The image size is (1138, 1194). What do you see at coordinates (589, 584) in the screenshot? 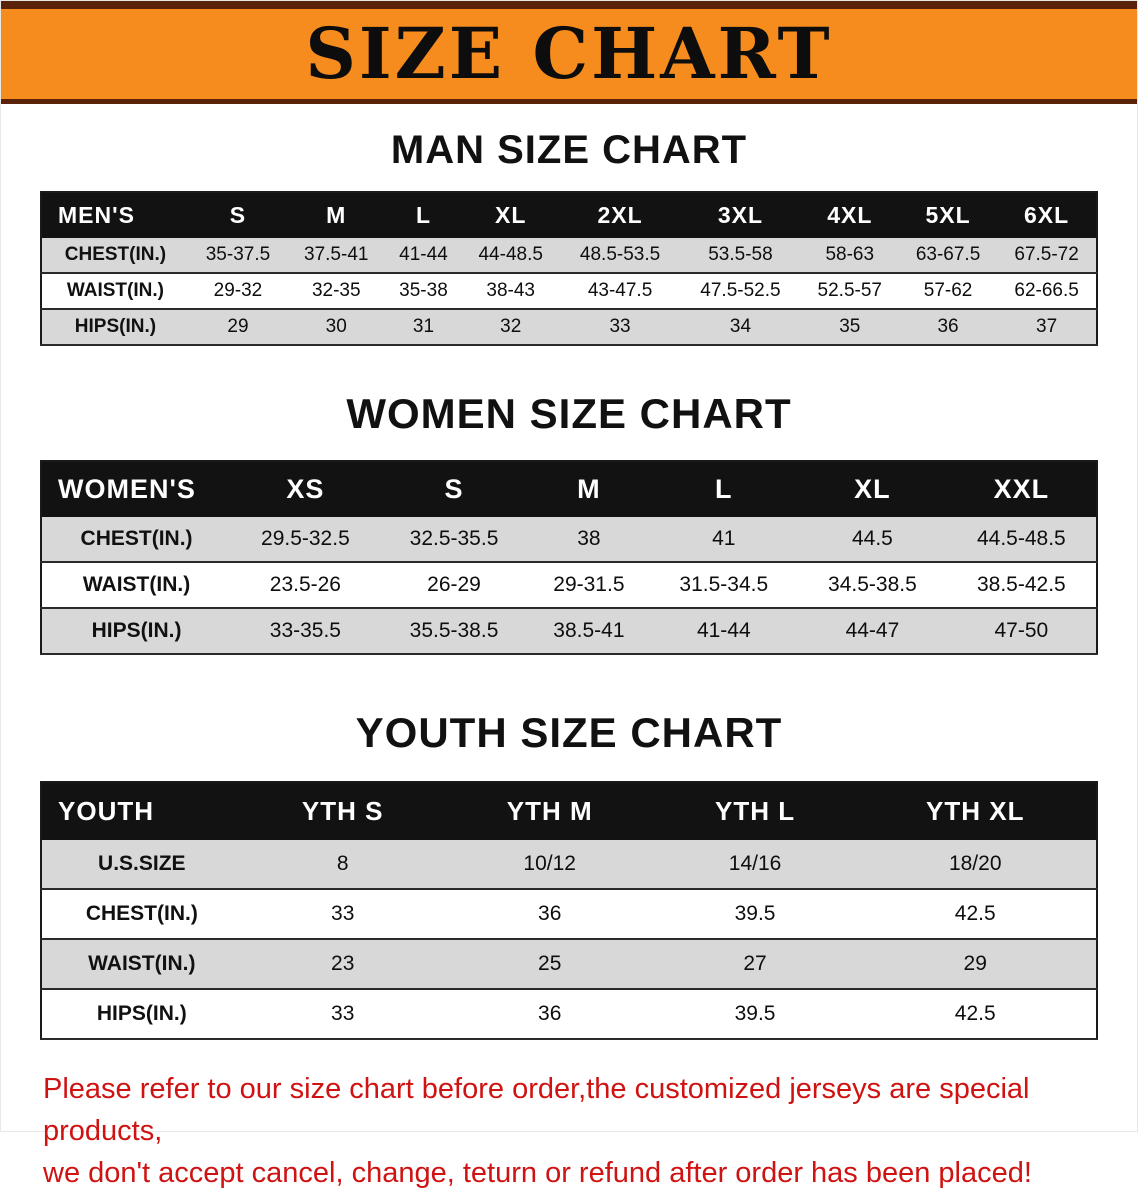
I see `value-cell: 29-31.5` at bounding box center [589, 584].